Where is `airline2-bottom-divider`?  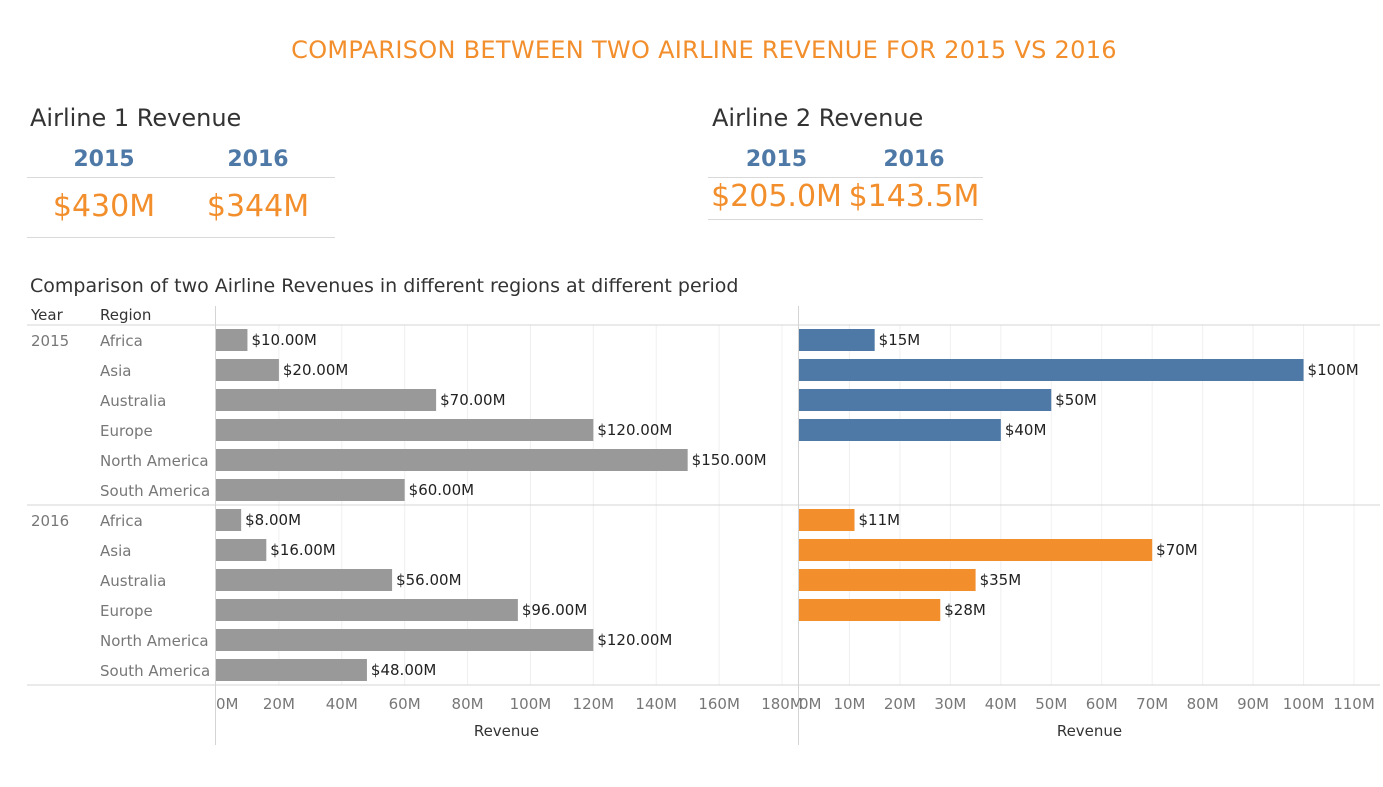
airline2-bottom-divider is located at coordinates (845, 219).